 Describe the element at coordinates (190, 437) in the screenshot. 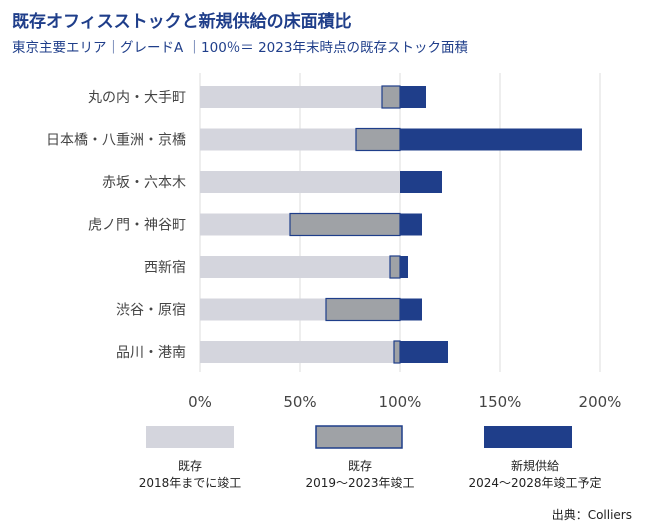

I see `legend-swatch-existing-old` at that location.